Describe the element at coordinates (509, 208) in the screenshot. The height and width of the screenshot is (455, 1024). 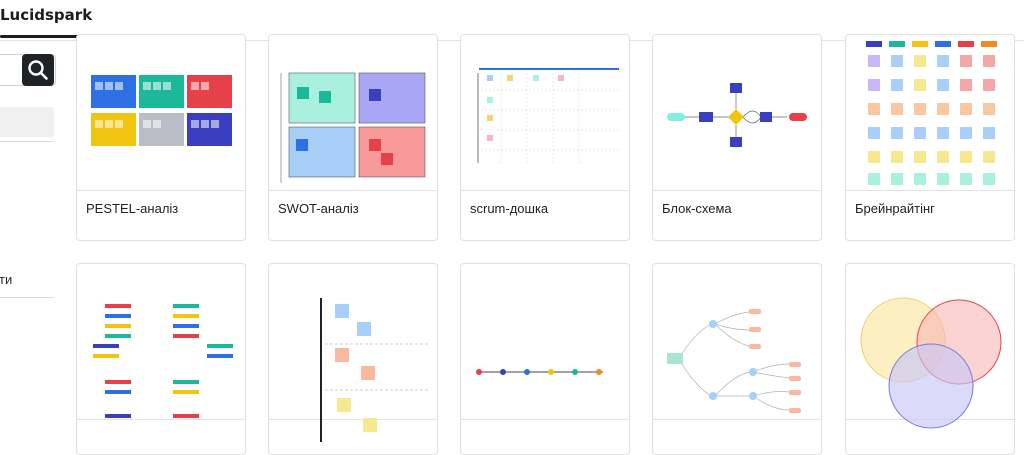
I see `template-name: scrum-дошка` at that location.